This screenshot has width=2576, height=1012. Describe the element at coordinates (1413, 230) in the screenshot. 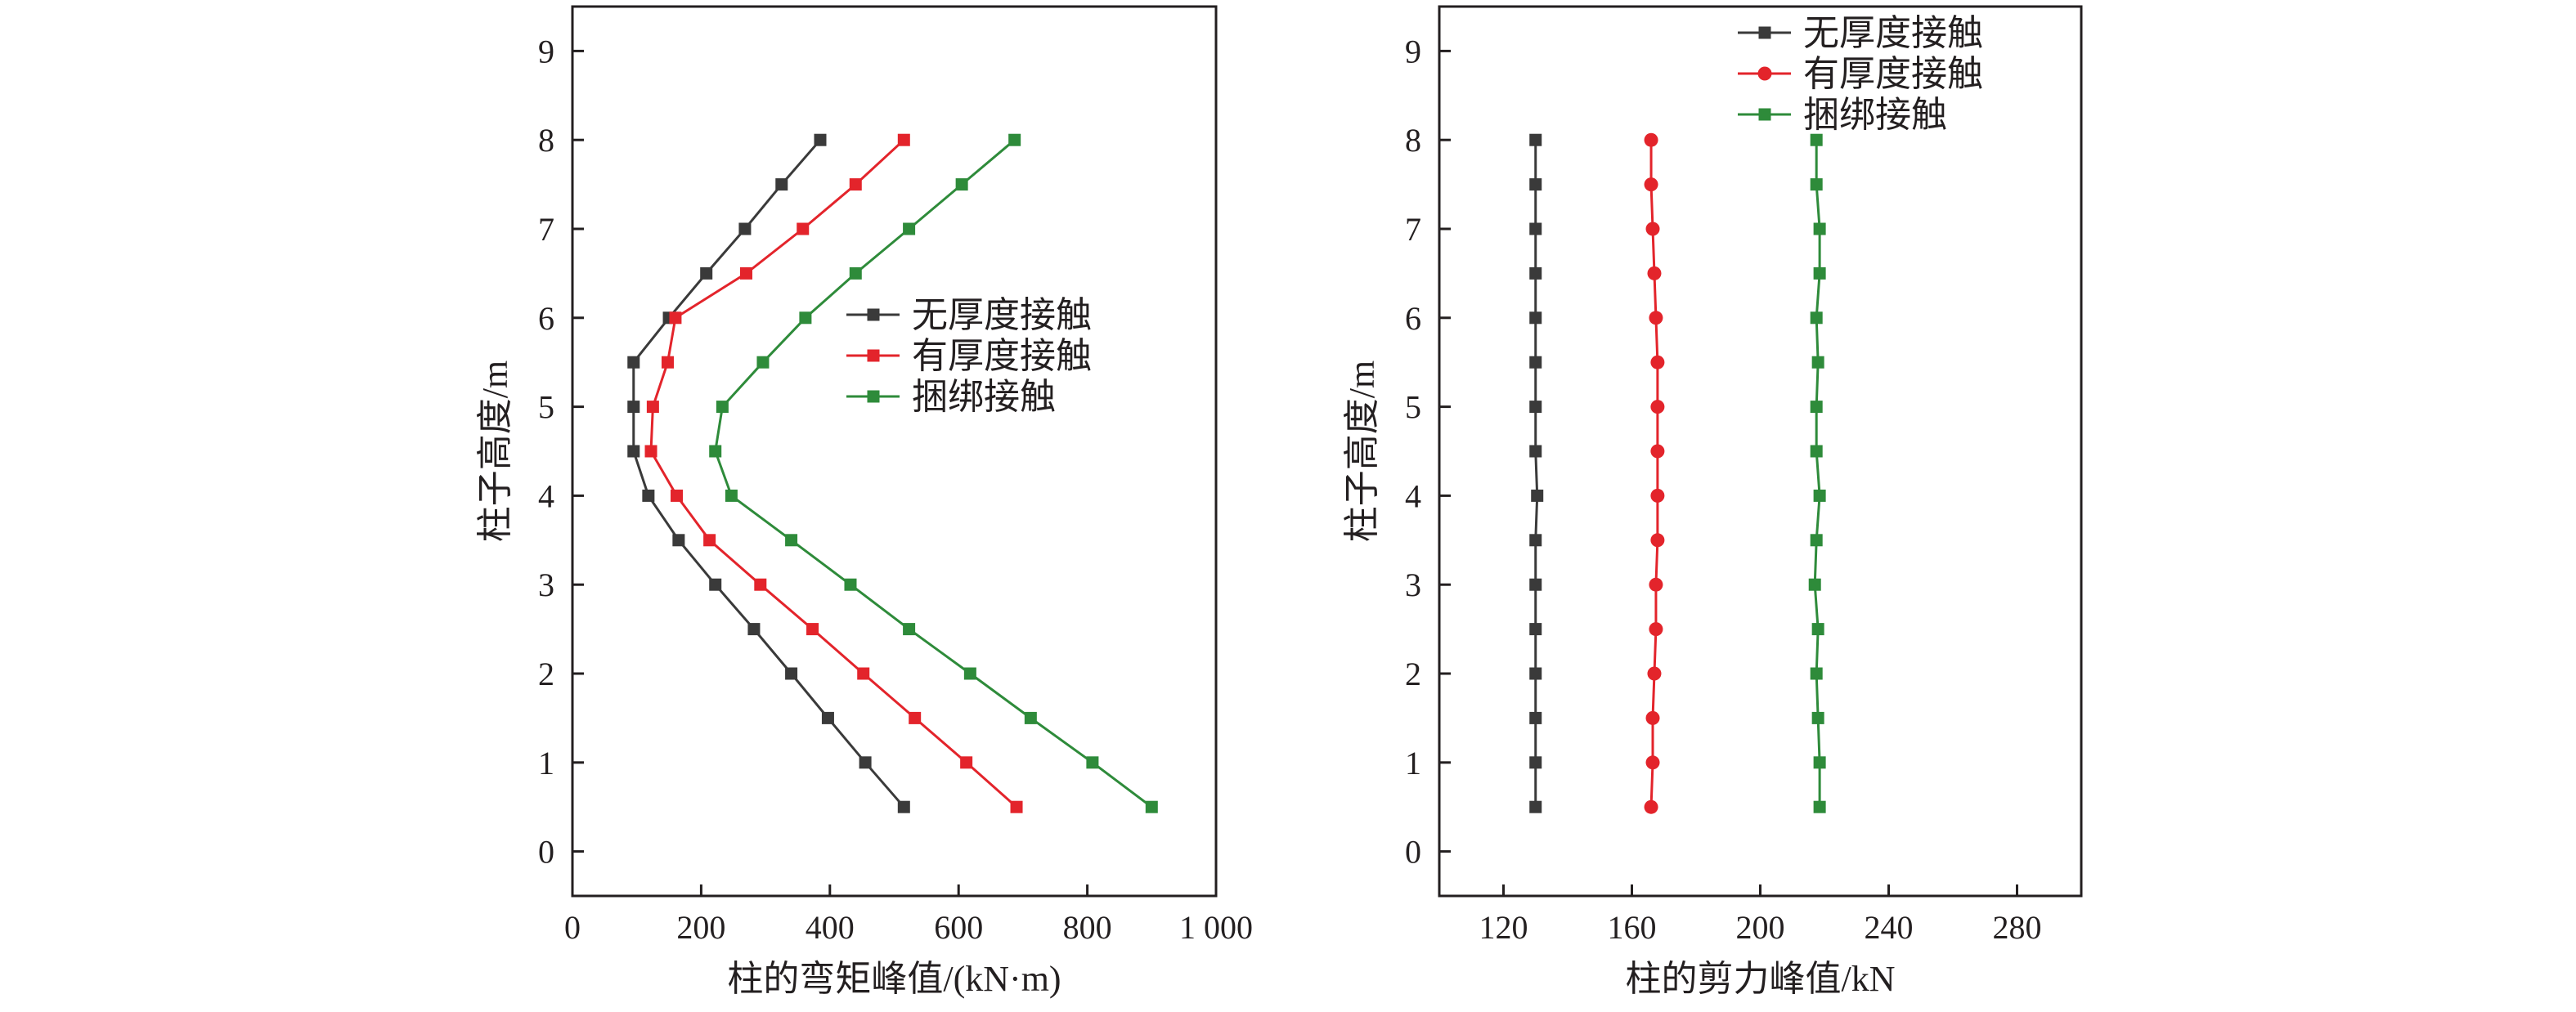

I see `y-tick-label: 7` at that location.